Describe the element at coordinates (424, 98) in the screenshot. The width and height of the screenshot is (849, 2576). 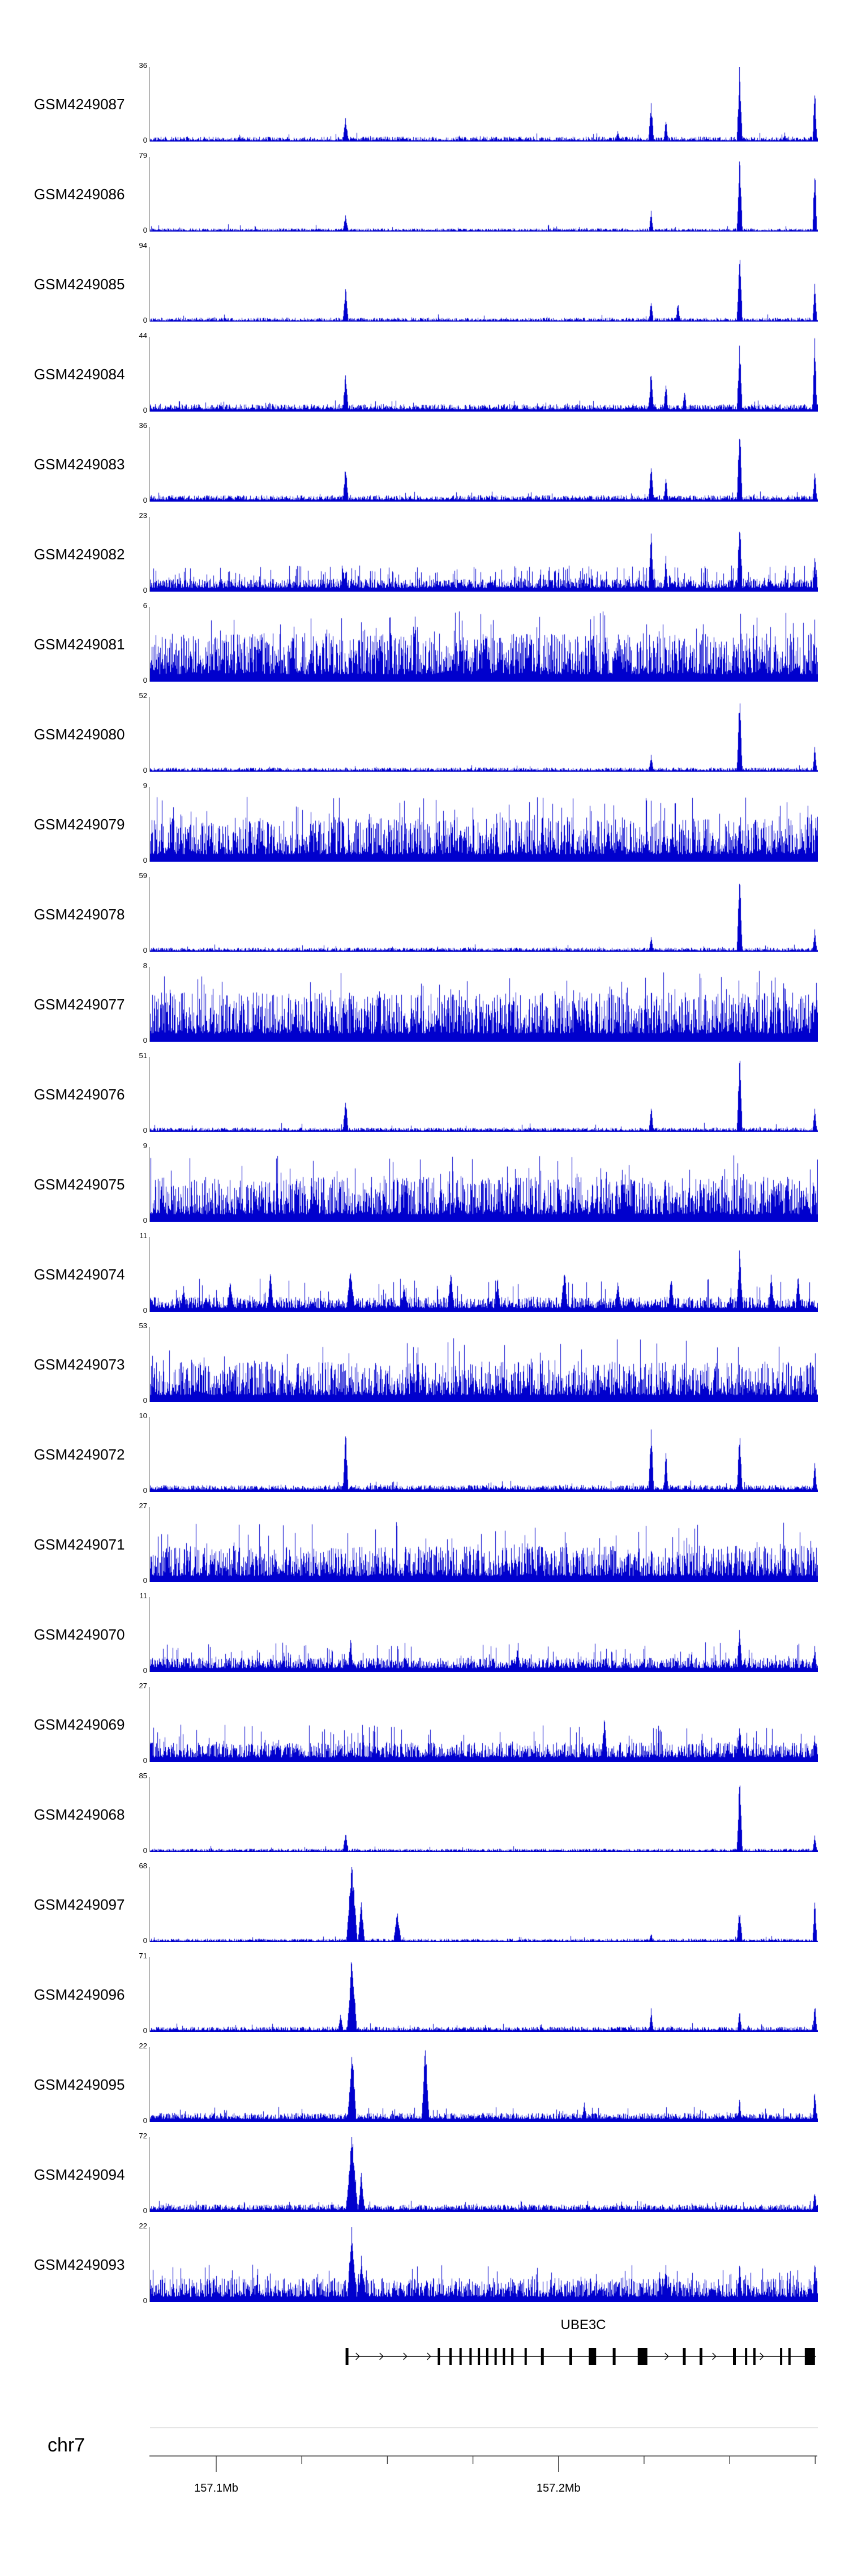
I see `coverage-track: GSM4249087 36 0` at that location.